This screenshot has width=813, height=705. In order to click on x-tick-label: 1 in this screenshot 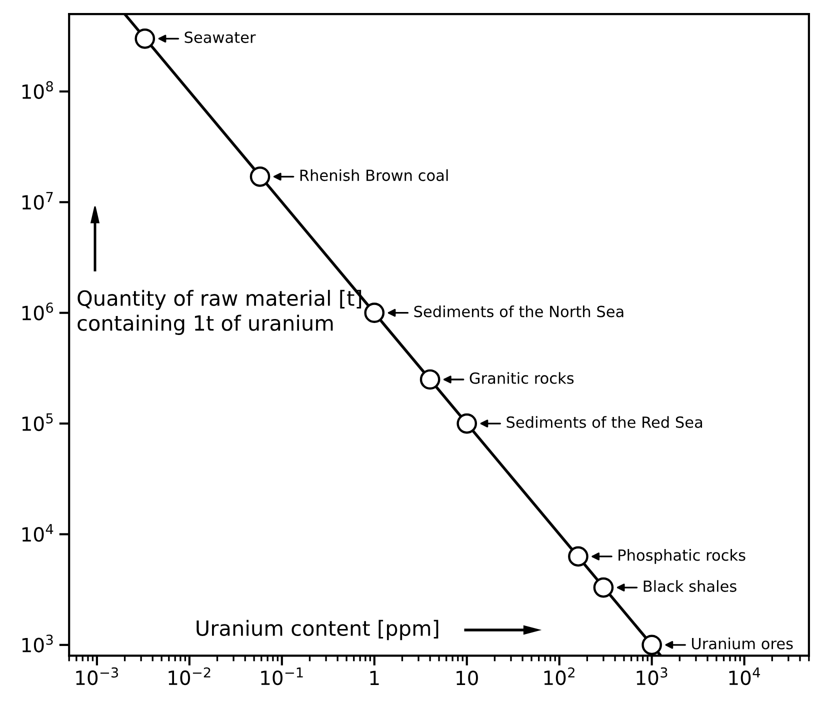, I will do `click(374, 678)`.